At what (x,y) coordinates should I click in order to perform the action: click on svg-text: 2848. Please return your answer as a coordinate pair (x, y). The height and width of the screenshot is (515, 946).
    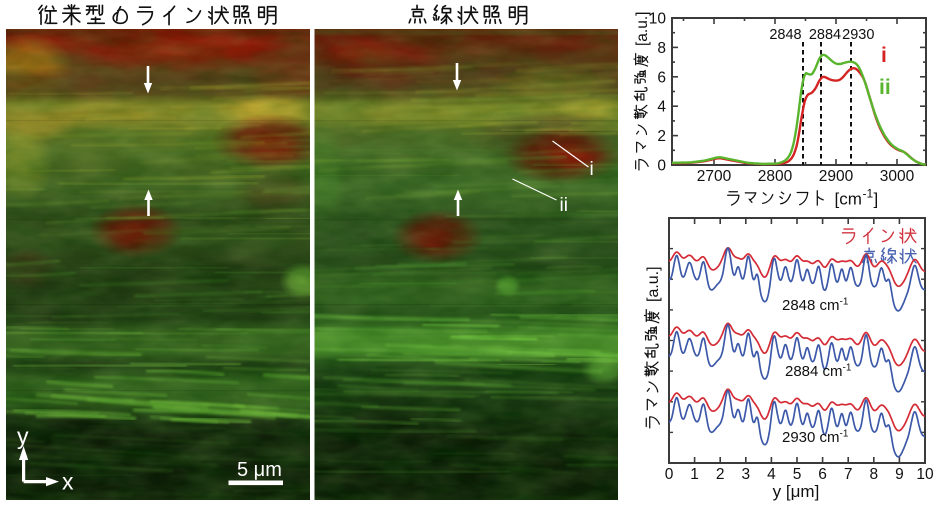
    Looking at the image, I should click on (785, 35).